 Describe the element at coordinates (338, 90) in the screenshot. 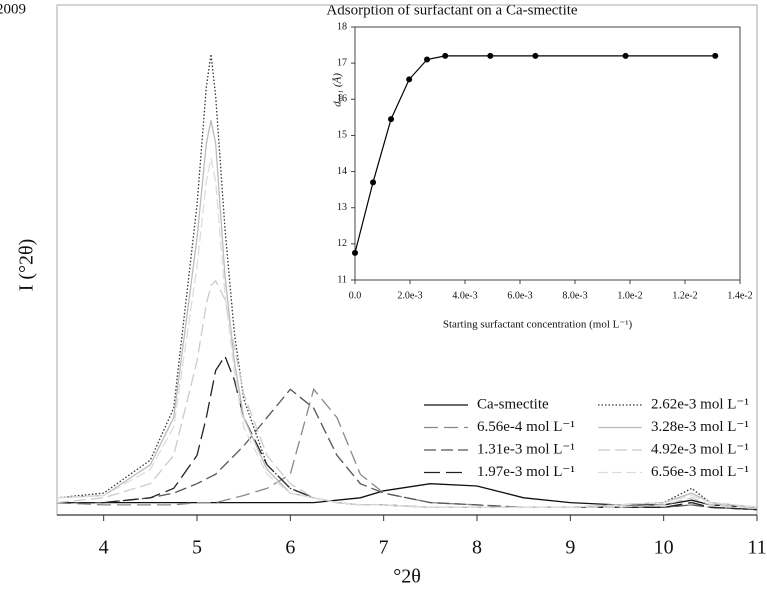

I see `y-axis-label: d₀₀₁ (Å)` at that location.